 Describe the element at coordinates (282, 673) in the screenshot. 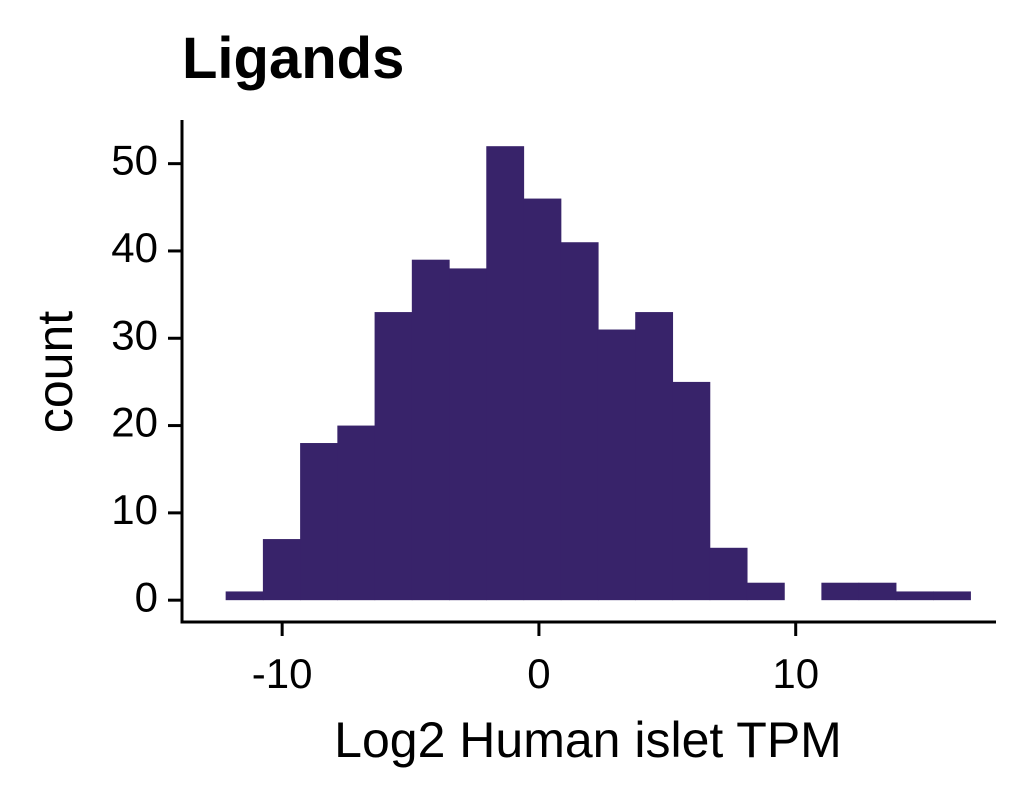

I see `x-tick-label: -10` at that location.